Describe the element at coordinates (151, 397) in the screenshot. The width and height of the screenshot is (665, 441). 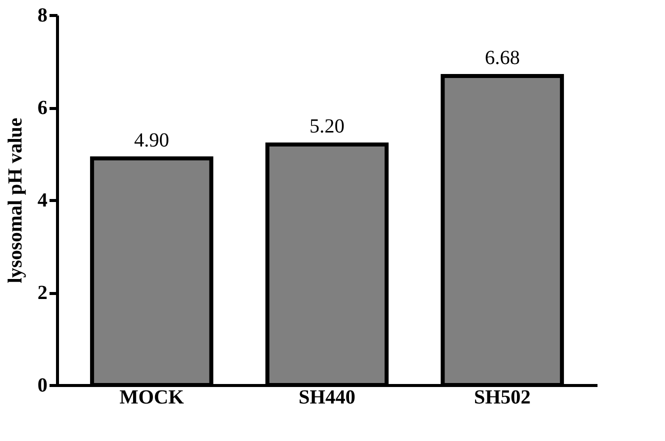
I see `x-tick-label: MOCK` at that location.